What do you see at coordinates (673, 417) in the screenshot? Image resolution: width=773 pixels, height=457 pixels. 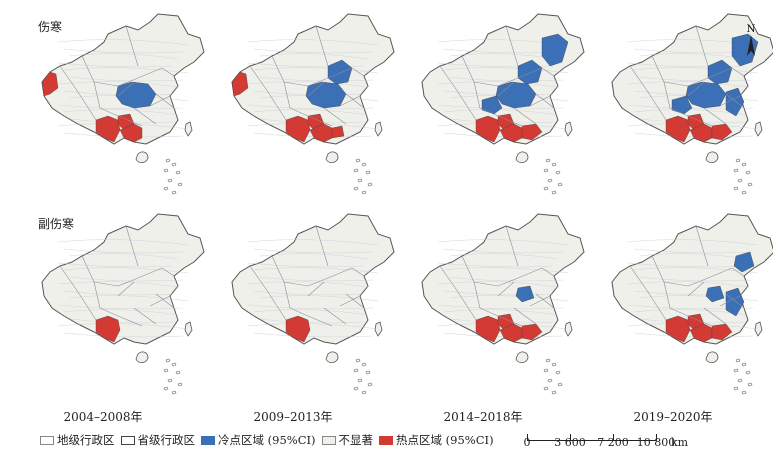 I see `period-label-4: 2019–2020年` at bounding box center [673, 417].